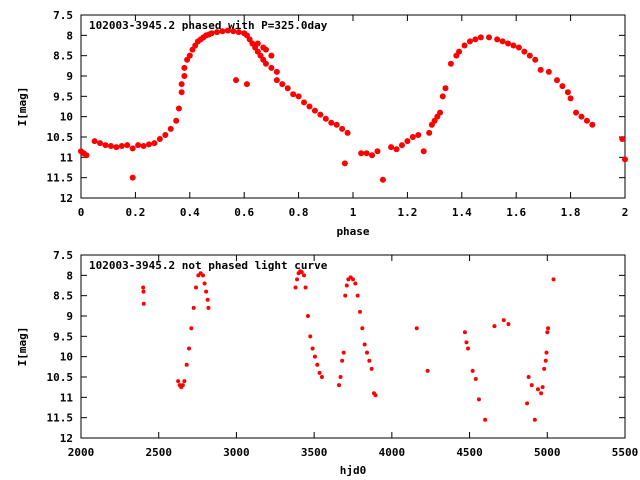  I want to click on y-tick-label: 8.5, so click(63, 56).